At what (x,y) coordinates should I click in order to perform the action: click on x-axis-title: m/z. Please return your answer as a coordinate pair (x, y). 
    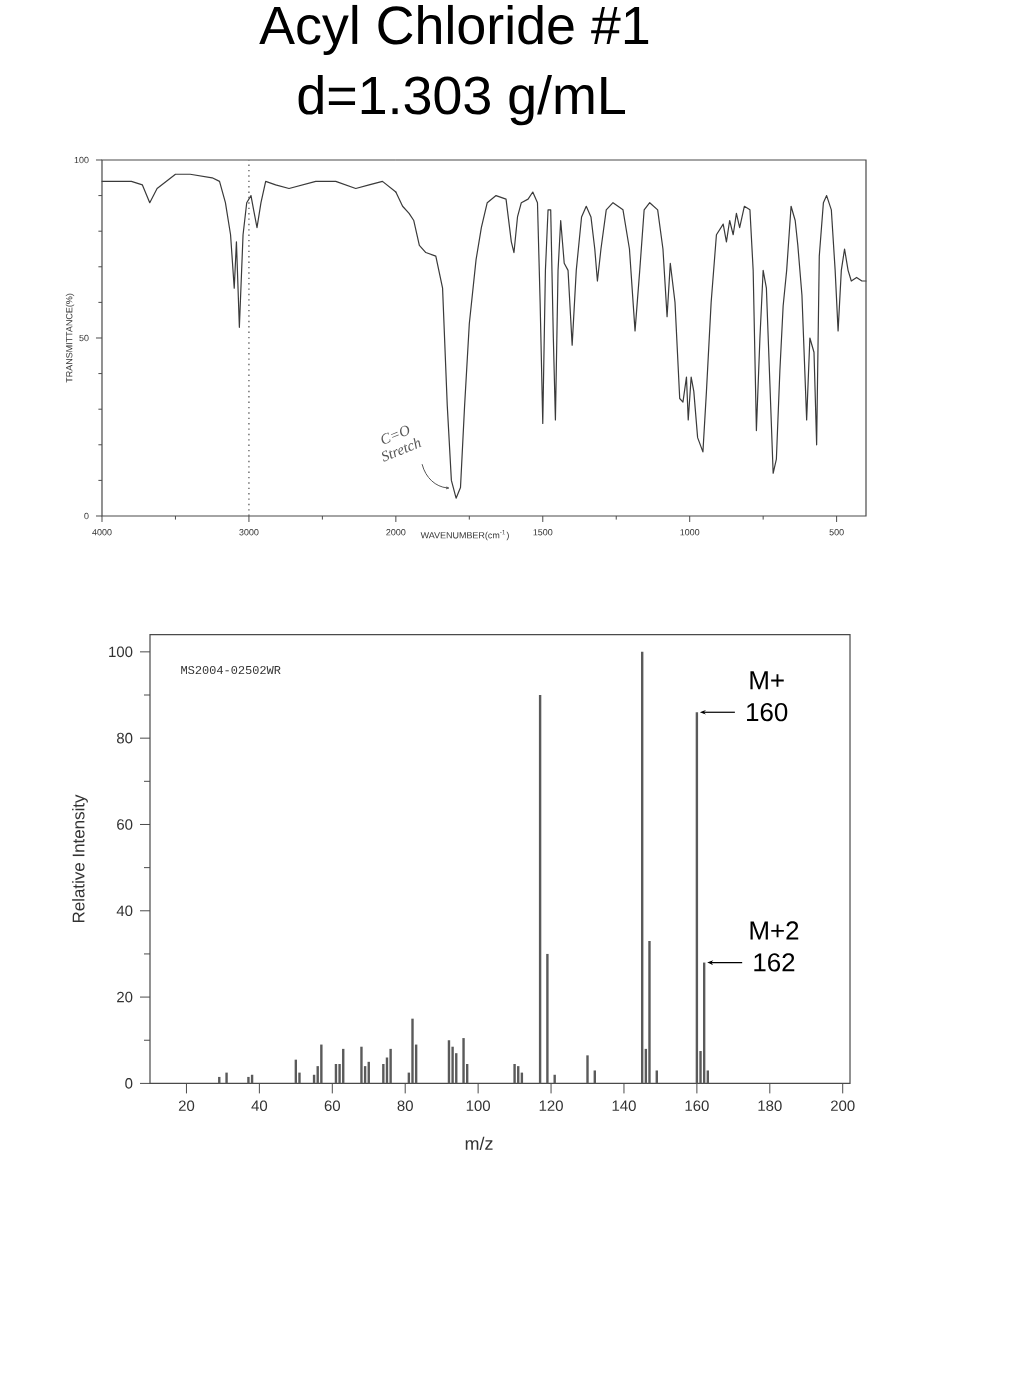
    Looking at the image, I should click on (479, 1143).